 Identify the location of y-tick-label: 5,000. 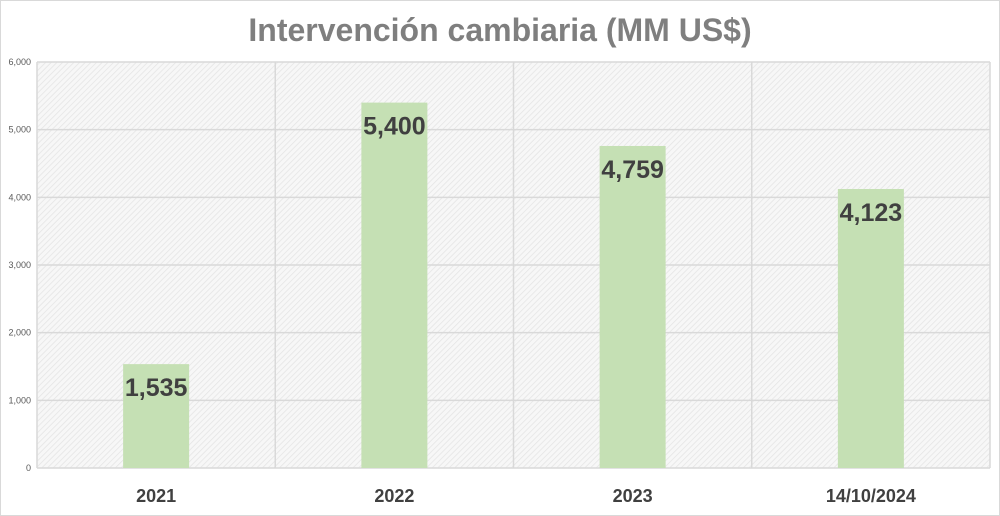
(19, 130).